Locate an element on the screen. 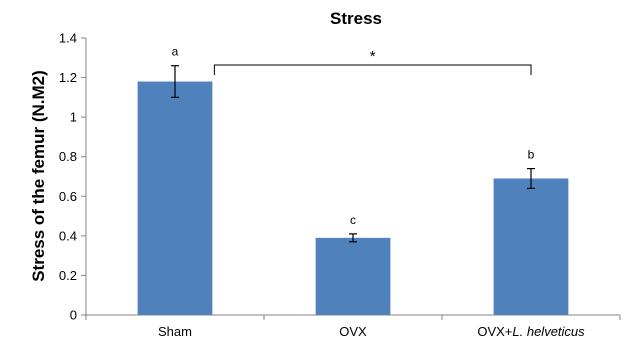 This screenshot has height=343, width=629. category-text: OVX+ is located at coordinates (494, 331).